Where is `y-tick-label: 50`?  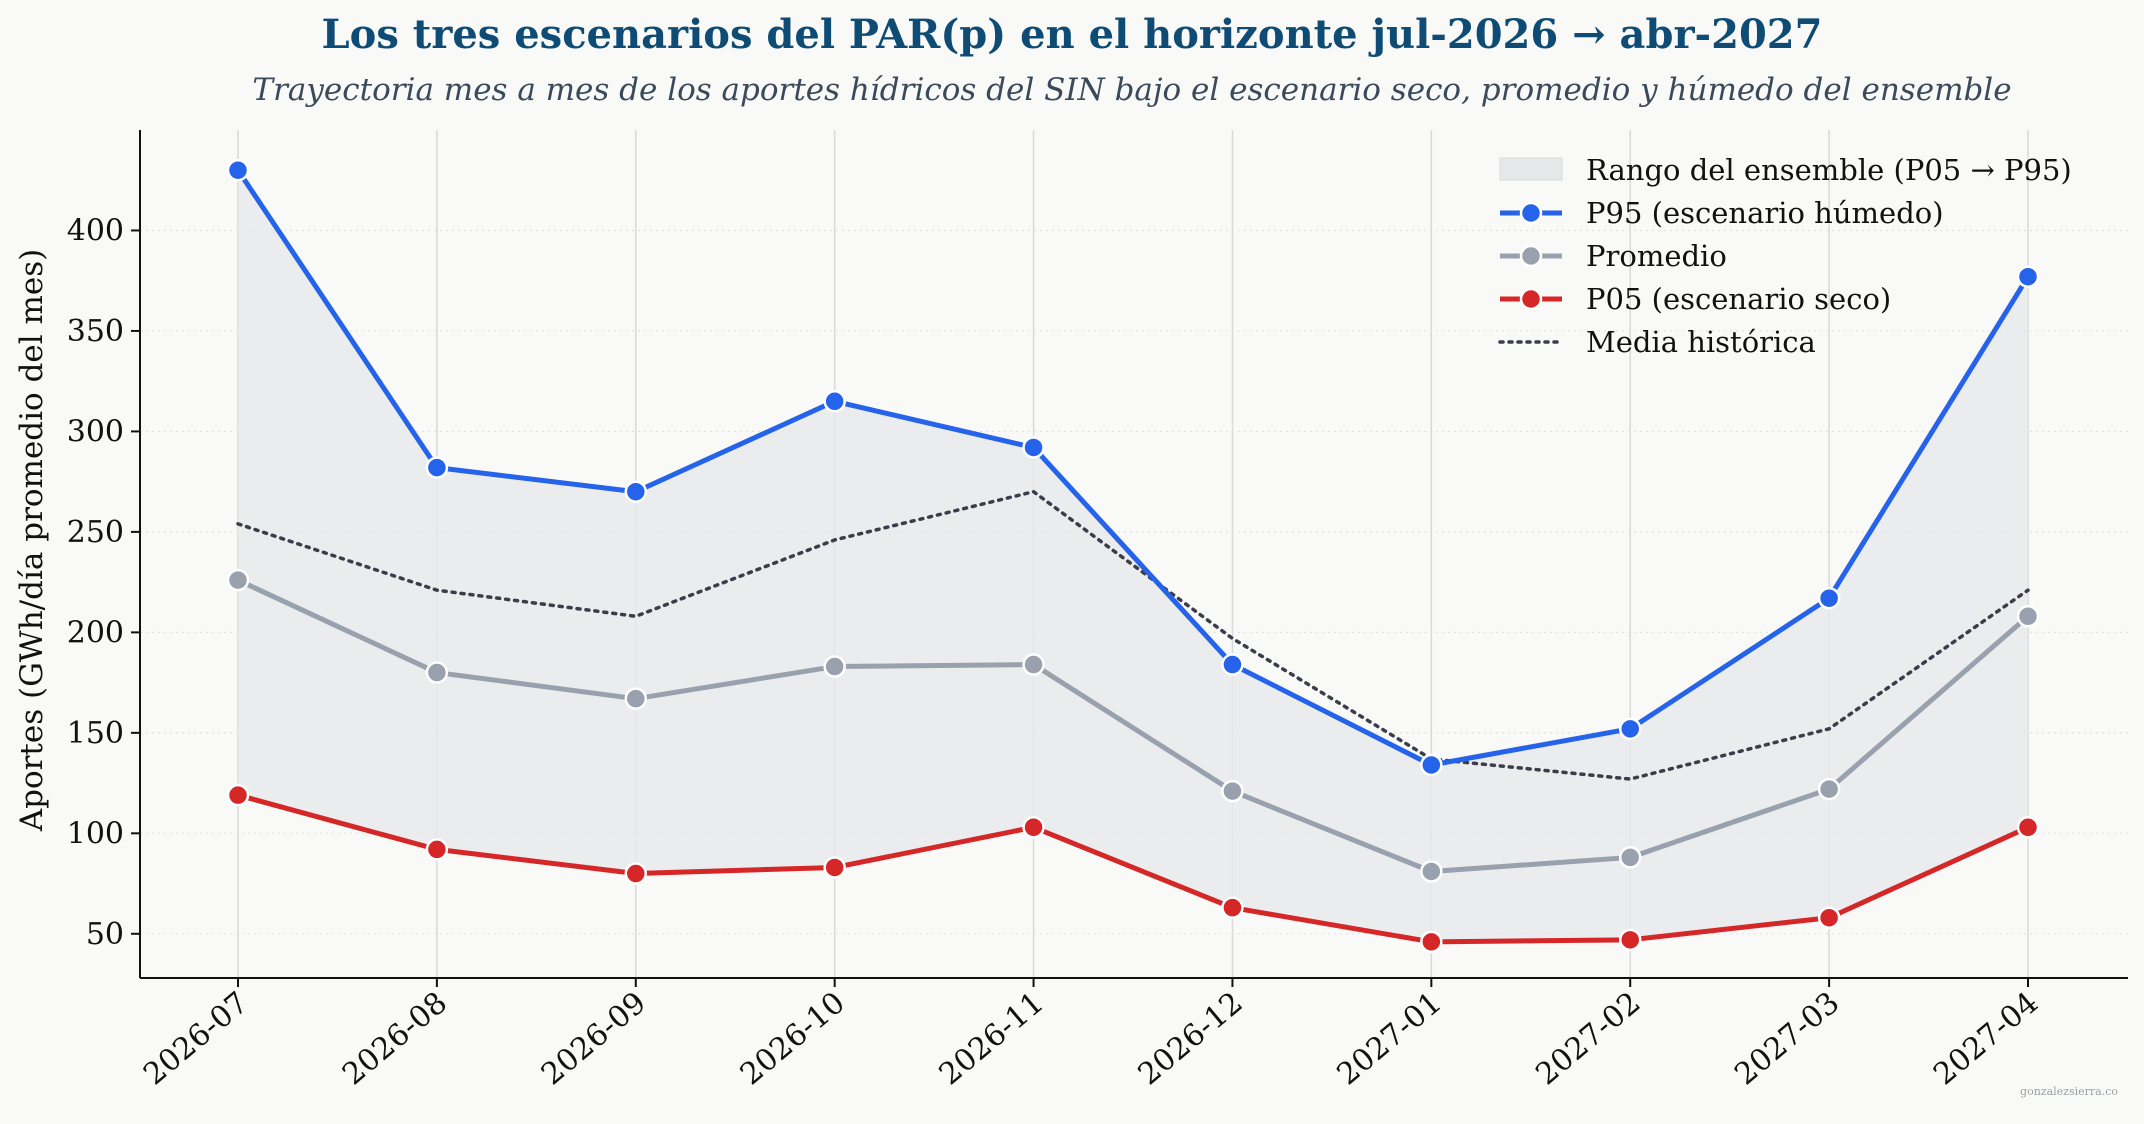 y-tick-label: 50 is located at coordinates (105, 934).